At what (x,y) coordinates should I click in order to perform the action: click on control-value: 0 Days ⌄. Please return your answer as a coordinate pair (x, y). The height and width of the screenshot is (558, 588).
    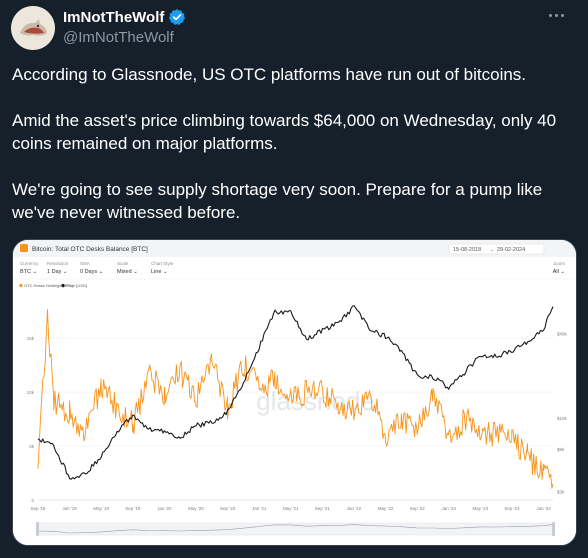
    Looking at the image, I should click on (91, 272).